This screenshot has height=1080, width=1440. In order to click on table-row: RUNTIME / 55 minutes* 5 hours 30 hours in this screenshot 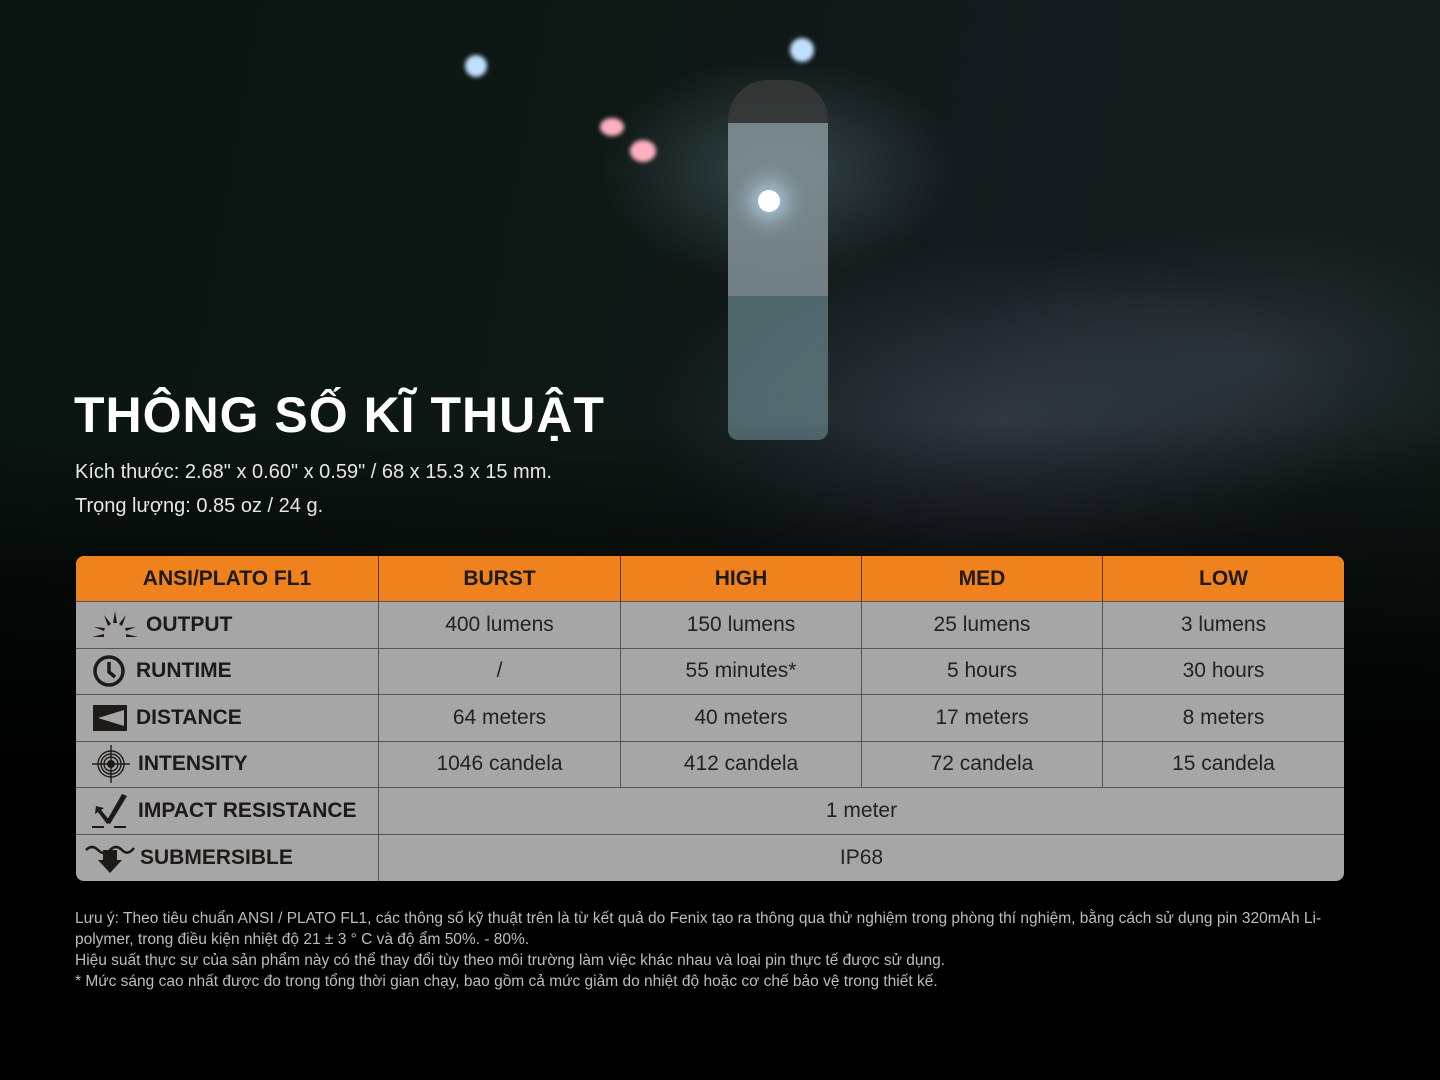, I will do `click(710, 671)`.